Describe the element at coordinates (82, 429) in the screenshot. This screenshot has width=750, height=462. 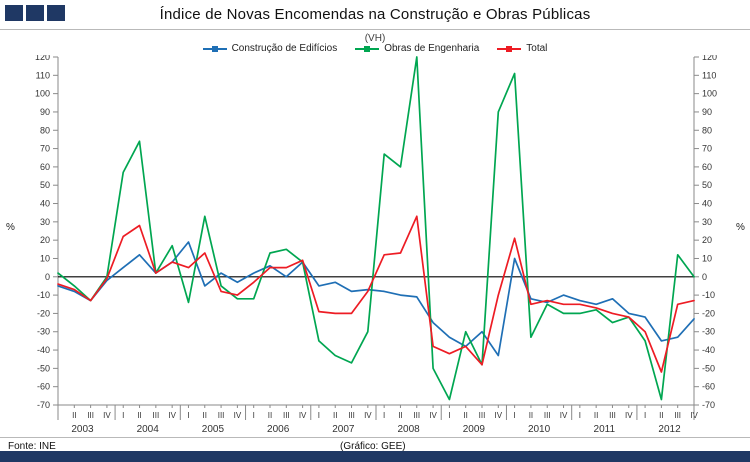
I see `svg-text: 2003` at that location.